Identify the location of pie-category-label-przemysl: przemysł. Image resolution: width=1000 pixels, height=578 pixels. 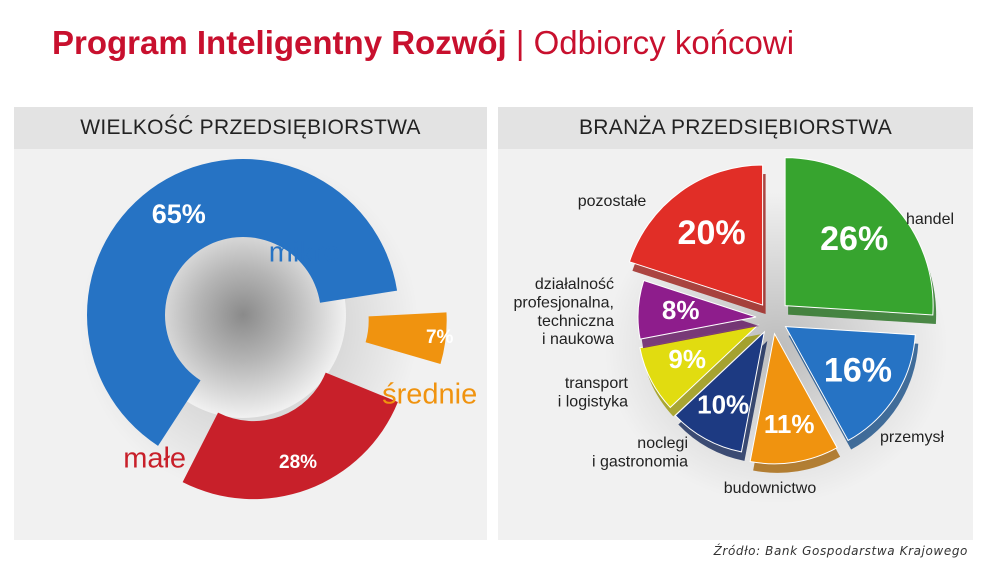
(912, 437).